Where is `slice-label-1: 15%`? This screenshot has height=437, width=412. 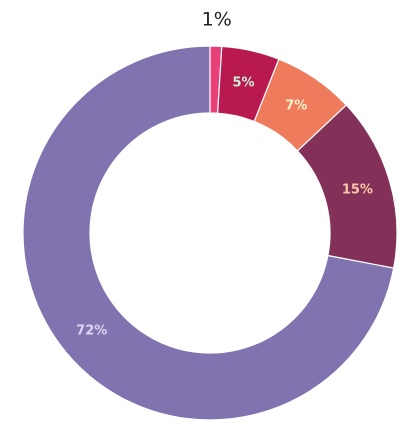
slice-label-1: 15% is located at coordinates (357, 190).